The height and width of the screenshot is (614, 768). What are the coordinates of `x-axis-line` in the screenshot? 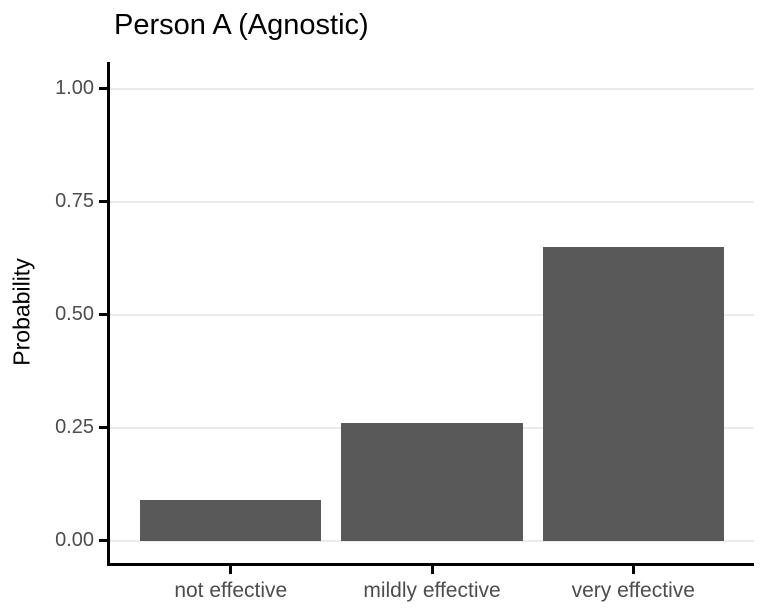 It's located at (430, 564).